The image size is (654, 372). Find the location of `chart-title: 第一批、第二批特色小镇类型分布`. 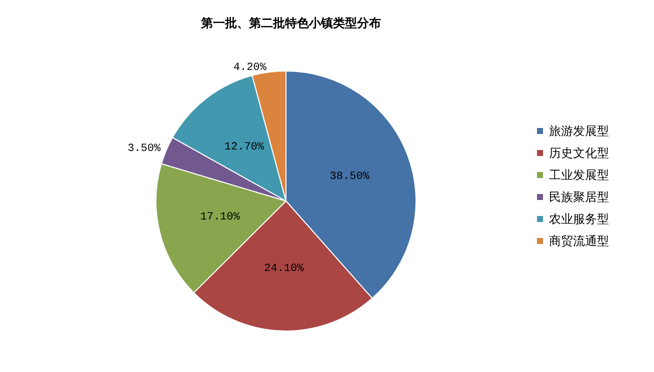

chart-title: 第一批、第二批特色小镇类型分布 is located at coordinates (290, 23).